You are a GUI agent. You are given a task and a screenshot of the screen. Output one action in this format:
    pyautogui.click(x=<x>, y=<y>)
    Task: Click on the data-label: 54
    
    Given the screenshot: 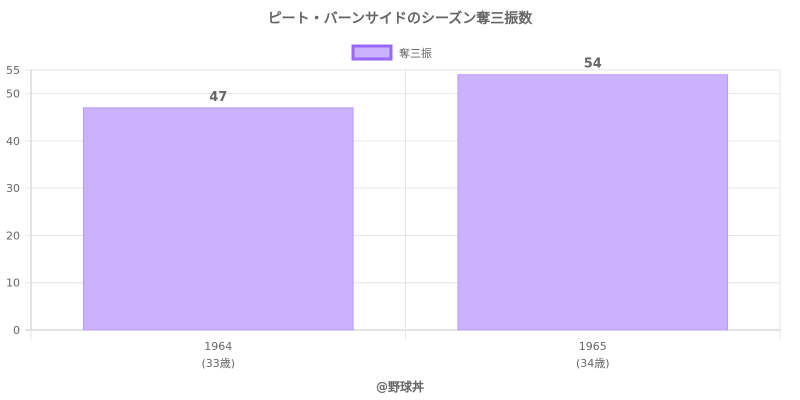 What is the action you would take?
    pyautogui.click(x=593, y=64)
    